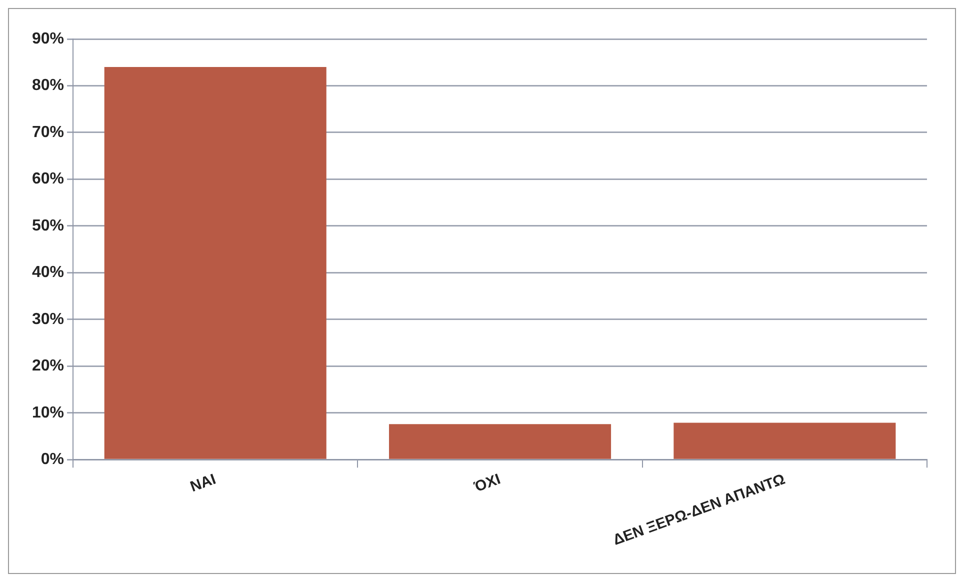 The height and width of the screenshot is (582, 964). I want to click on x-tick-label: NAI, so click(203, 483).